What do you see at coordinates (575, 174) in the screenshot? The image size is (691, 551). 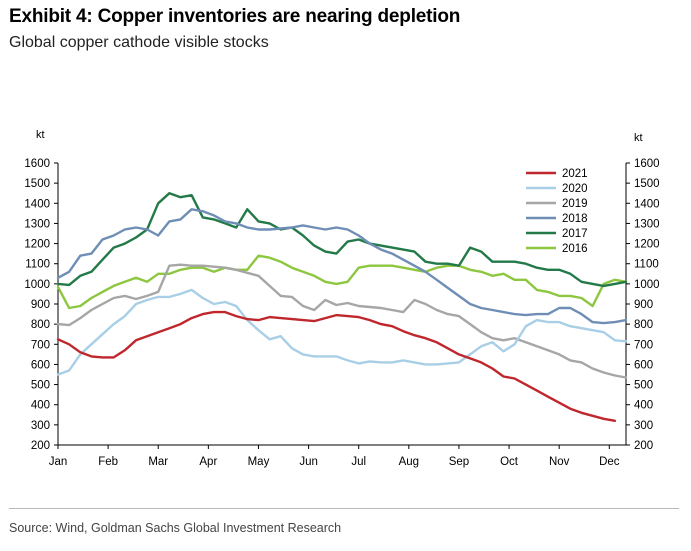 I see `legend-label-2021: 2021` at bounding box center [575, 174].